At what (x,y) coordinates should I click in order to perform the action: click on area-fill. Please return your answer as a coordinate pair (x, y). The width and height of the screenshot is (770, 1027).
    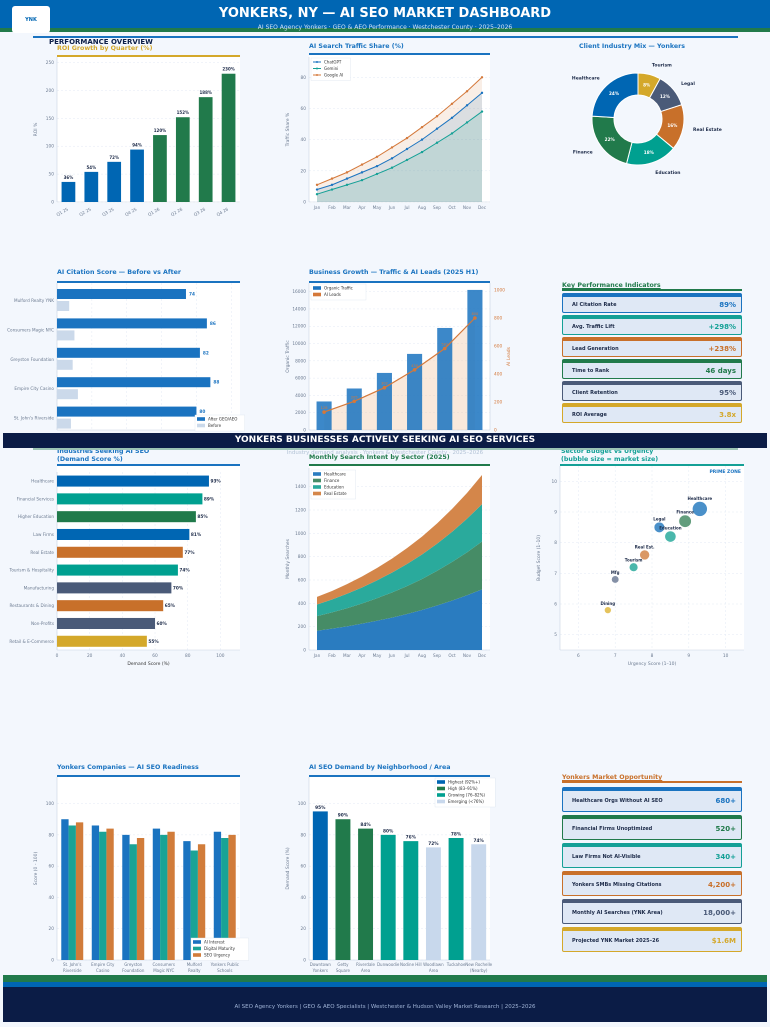
    Looking at the image, I should click on (399, 139).